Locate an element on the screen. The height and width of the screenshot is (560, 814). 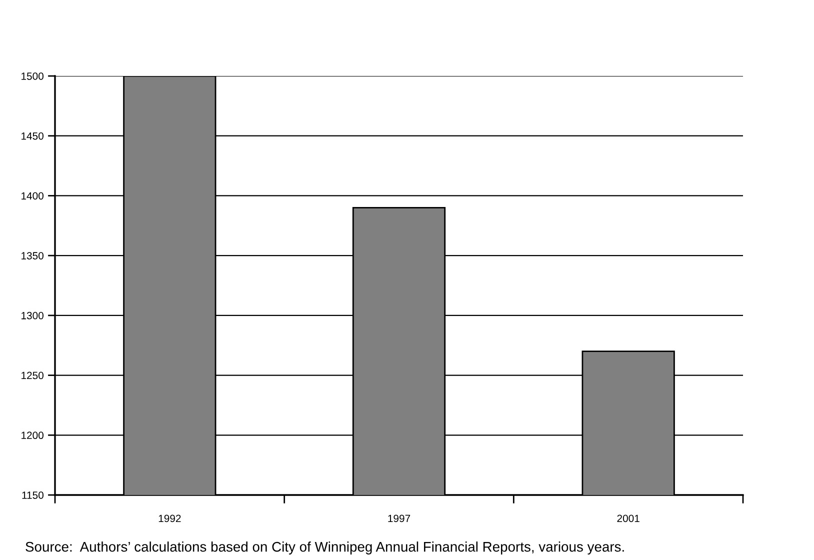
y-tick-label: 1450 is located at coordinates (33, 136).